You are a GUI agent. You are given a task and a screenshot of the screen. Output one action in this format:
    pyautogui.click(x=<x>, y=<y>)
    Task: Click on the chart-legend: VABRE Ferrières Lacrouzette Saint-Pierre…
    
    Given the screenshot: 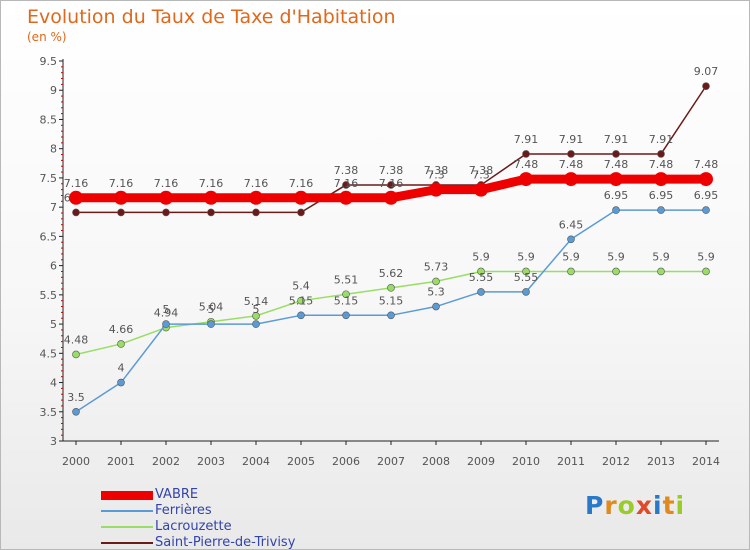 What is the action you would take?
    pyautogui.click(x=231, y=518)
    